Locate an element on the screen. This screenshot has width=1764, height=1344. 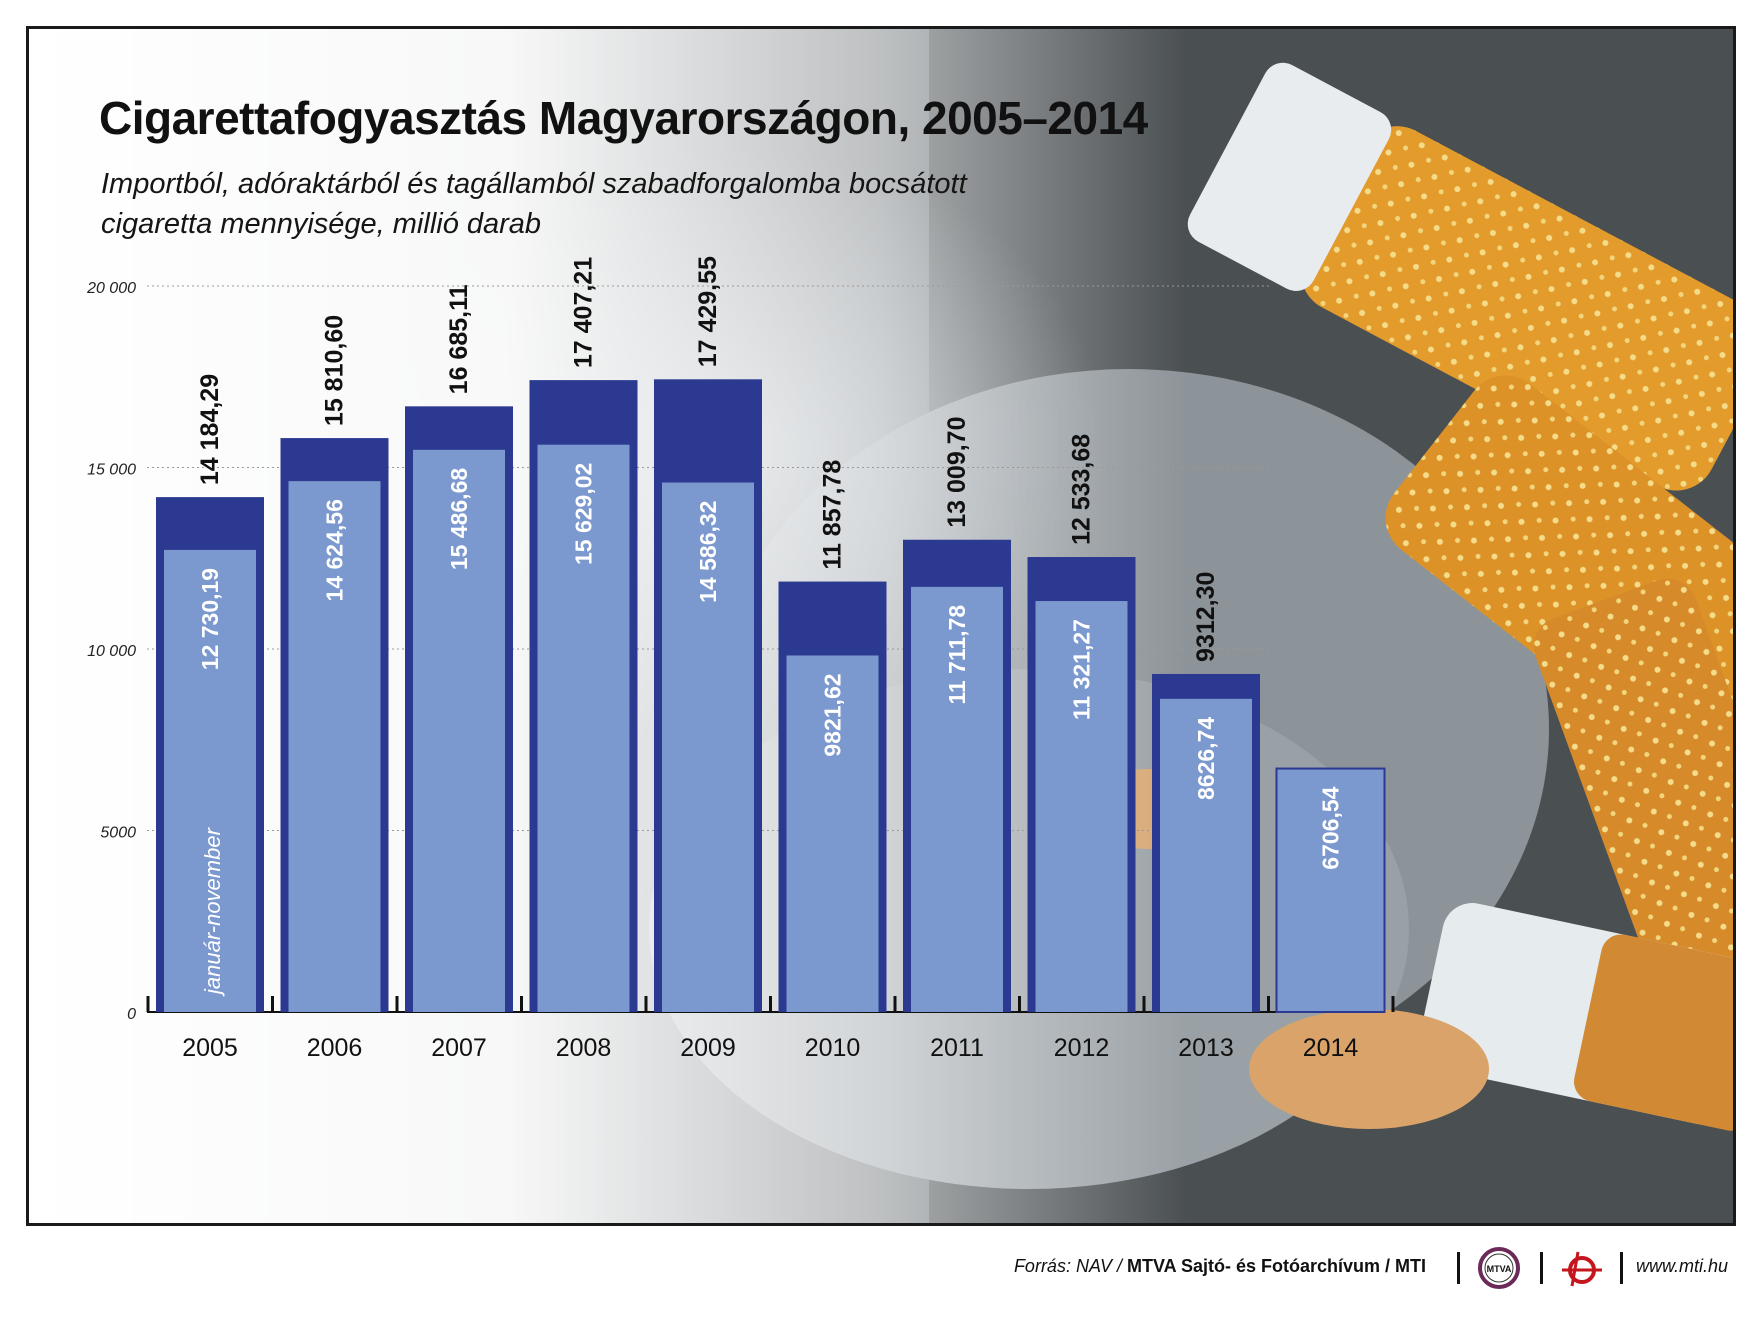
mtva-logo-icon: MTVA is located at coordinates (1499, 1268).